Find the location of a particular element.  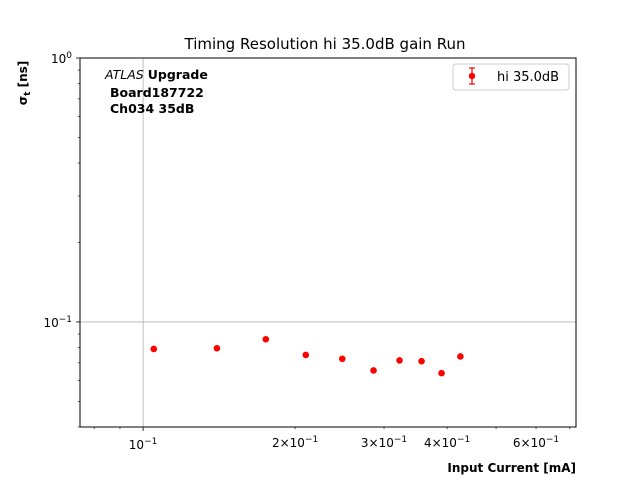

x-minor-tick-label: 4×10−1 is located at coordinates (447, 442).